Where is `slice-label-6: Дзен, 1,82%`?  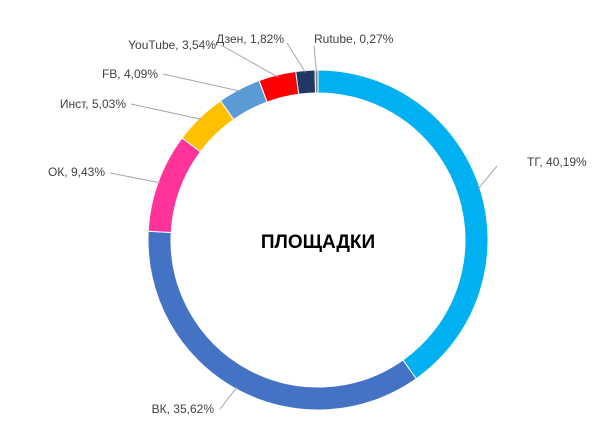
slice-label-6: Дзен, 1,82% is located at coordinates (250, 39).